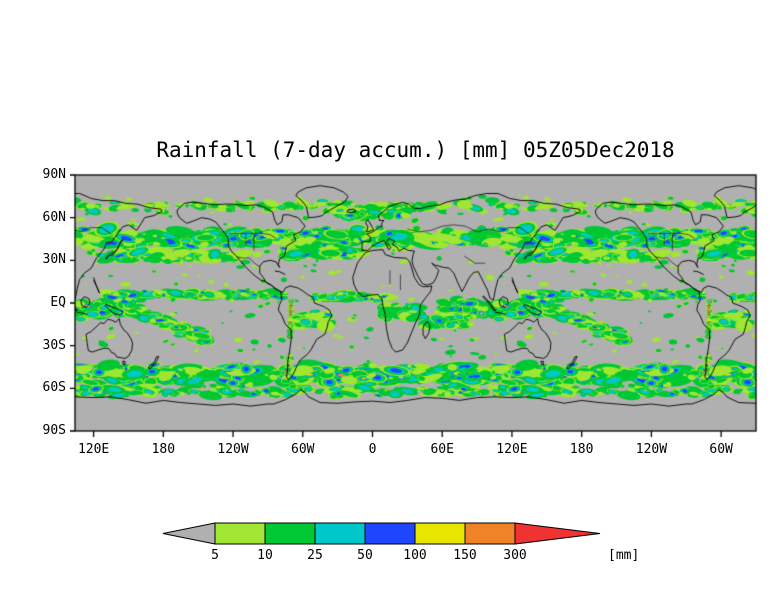  What do you see at coordinates (624, 555) in the screenshot?
I see `colorbar-unit-label: [mm]` at bounding box center [624, 555].